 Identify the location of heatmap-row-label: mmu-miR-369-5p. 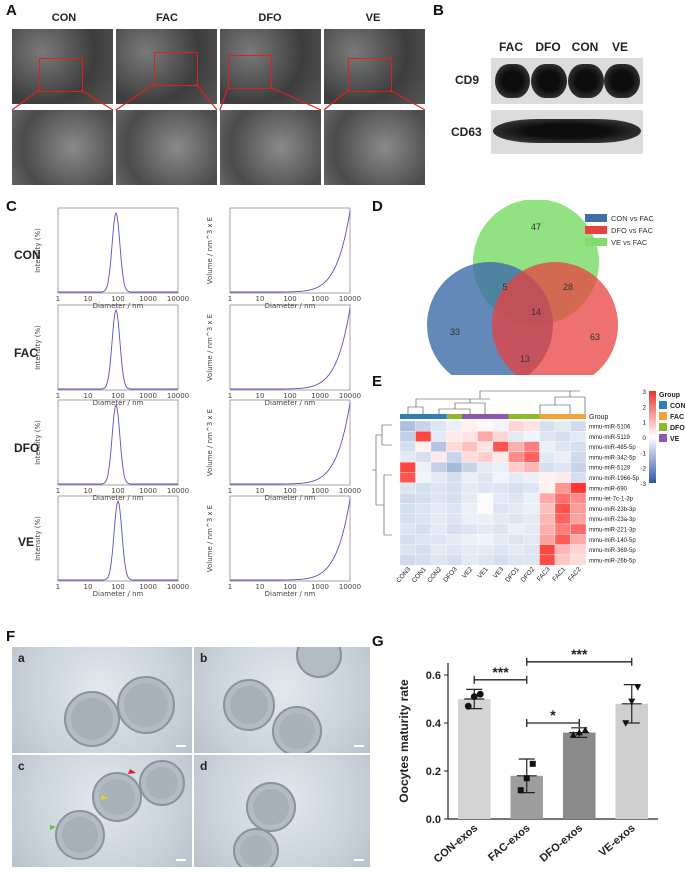
(612, 551).